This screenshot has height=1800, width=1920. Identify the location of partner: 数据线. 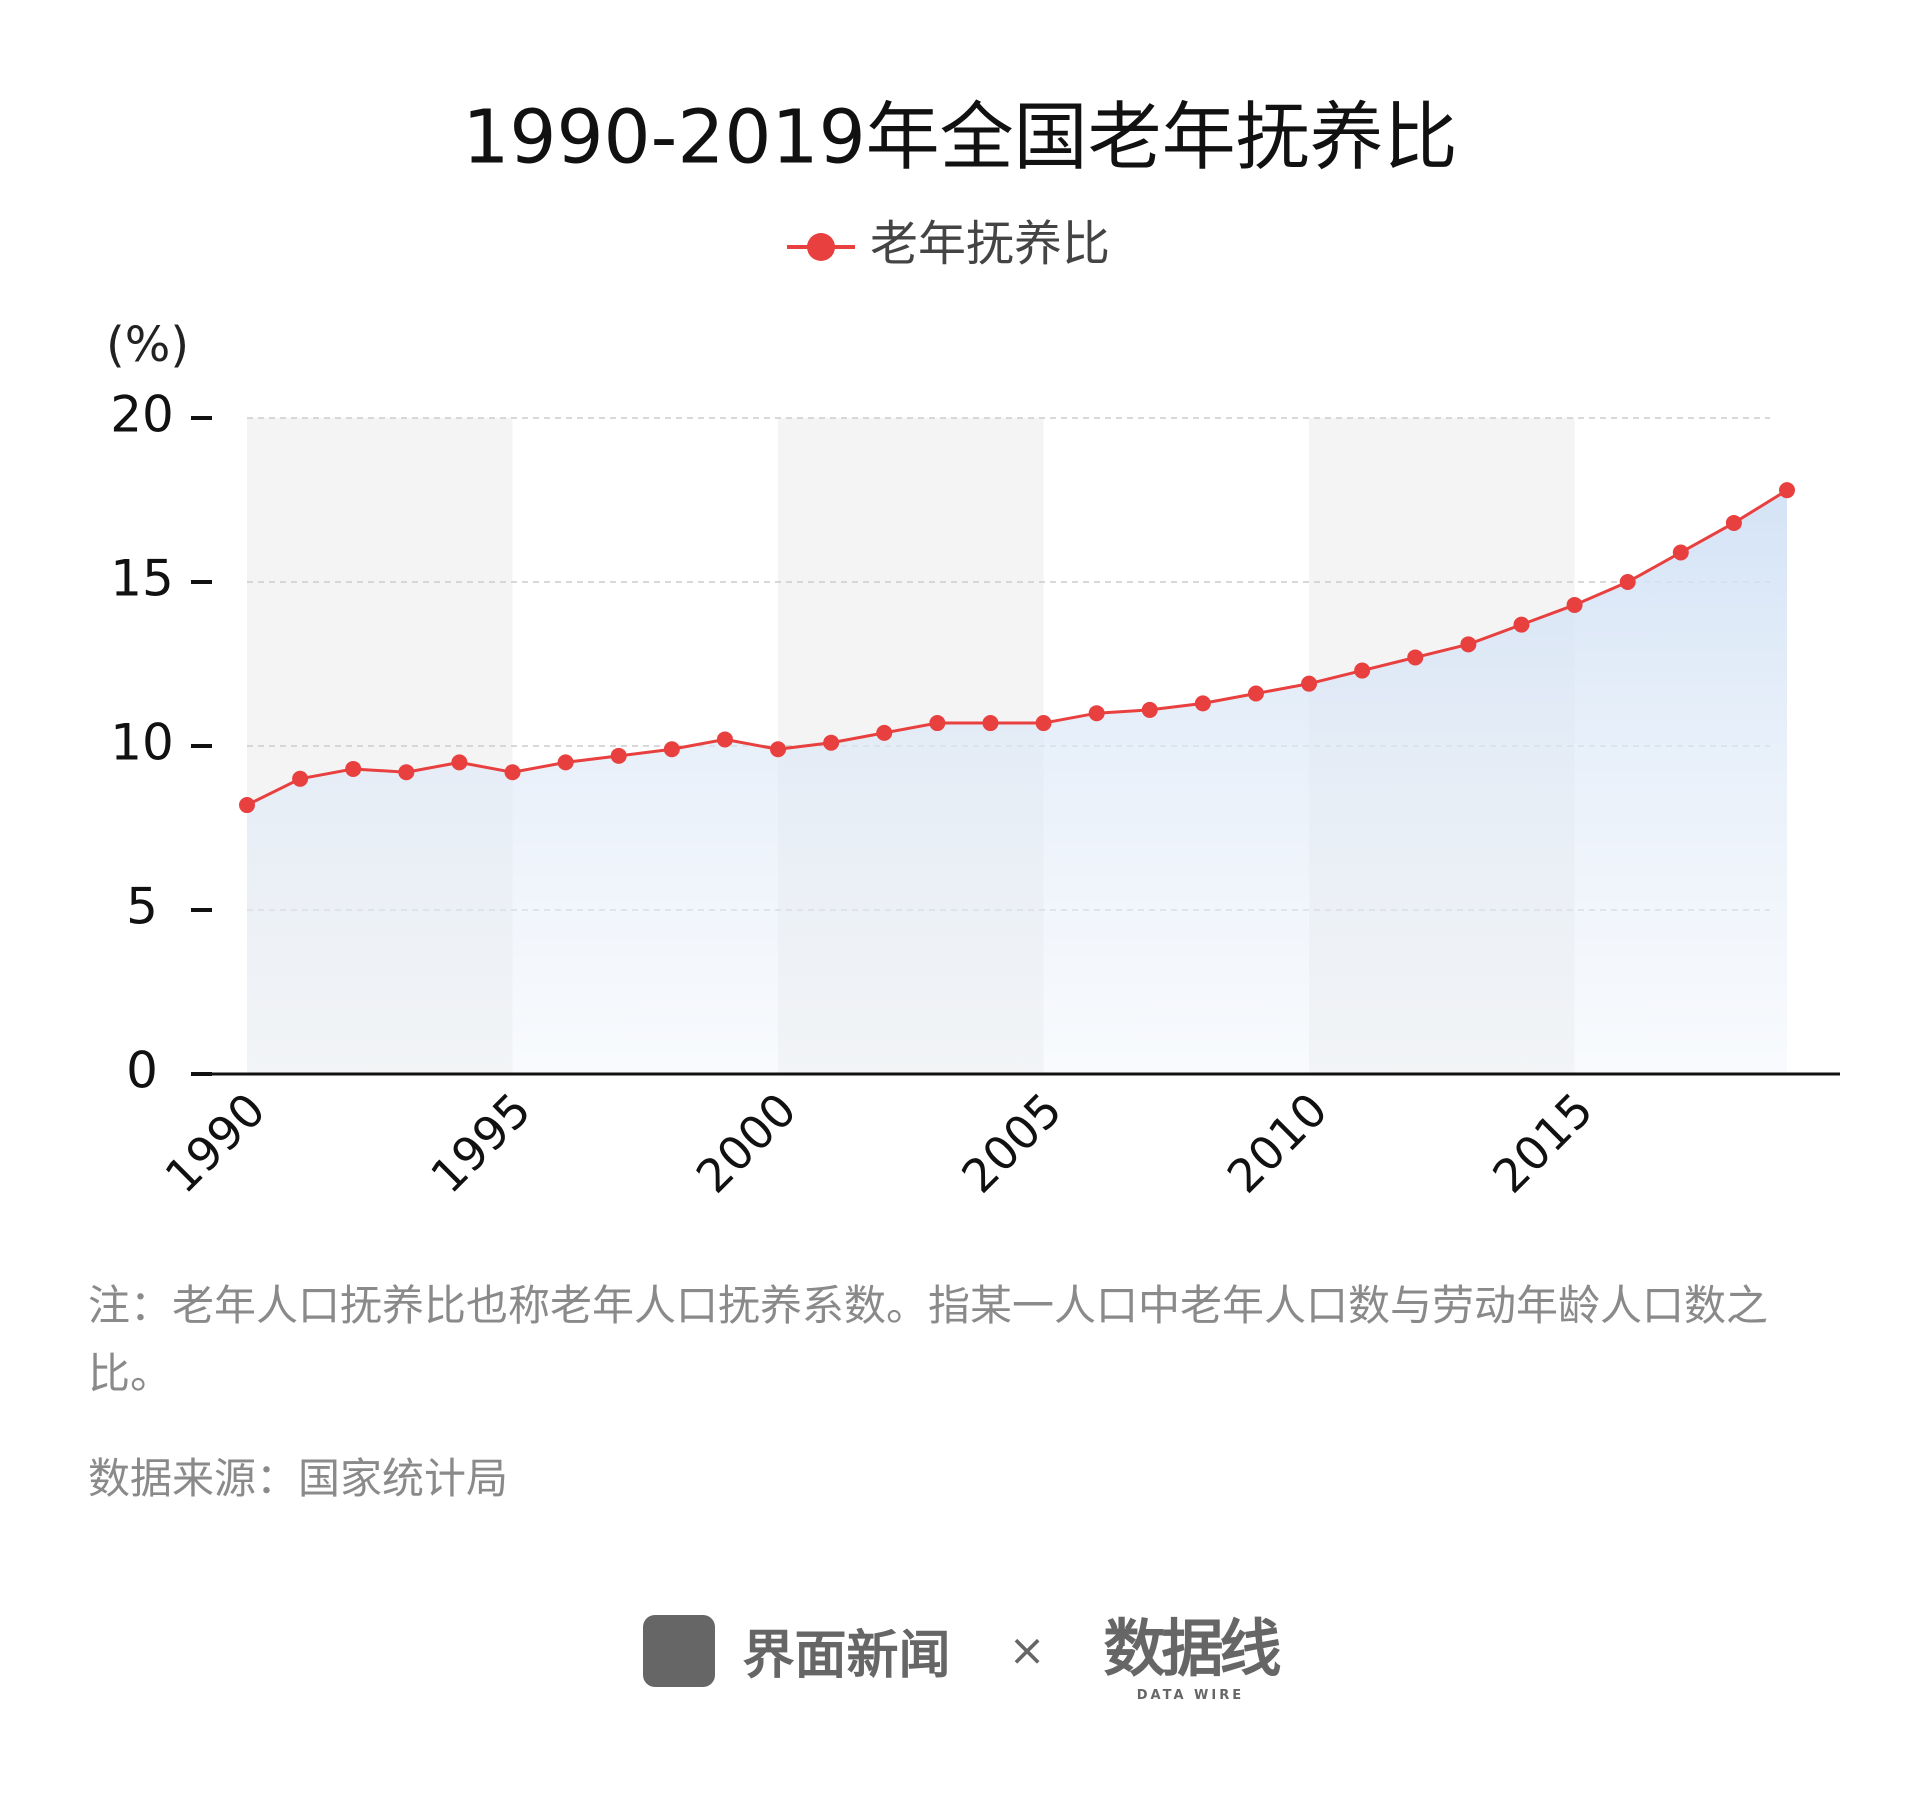
(1192, 1648).